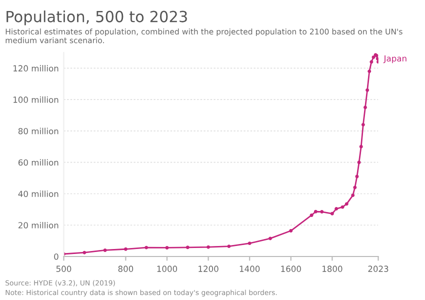  I want to click on y-tick-label: 0, so click(56, 256).